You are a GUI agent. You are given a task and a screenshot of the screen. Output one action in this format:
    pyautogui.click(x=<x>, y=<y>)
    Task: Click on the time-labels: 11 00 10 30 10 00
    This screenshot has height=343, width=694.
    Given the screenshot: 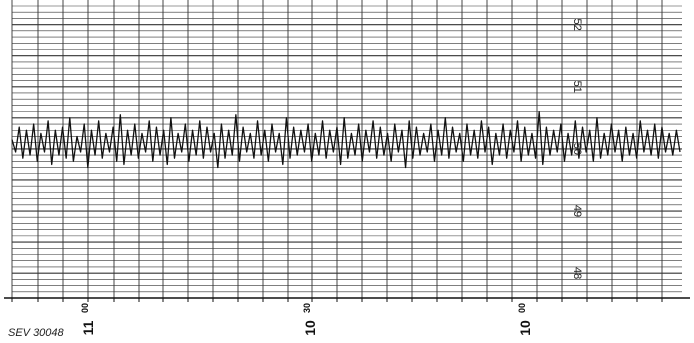 What is the action you would take?
    pyautogui.click(x=306, y=319)
    